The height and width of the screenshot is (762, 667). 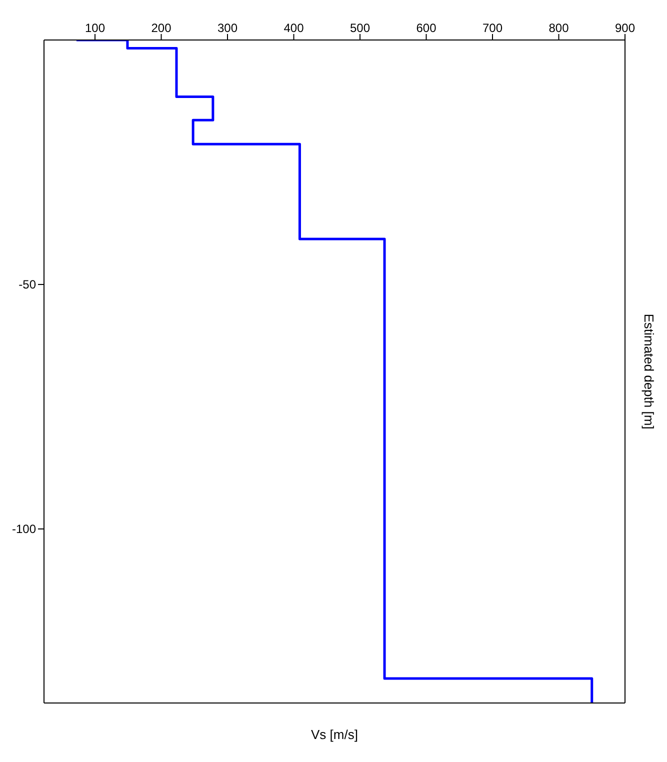 What do you see at coordinates (95, 28) in the screenshot?
I see `x-tick-label: 100` at bounding box center [95, 28].